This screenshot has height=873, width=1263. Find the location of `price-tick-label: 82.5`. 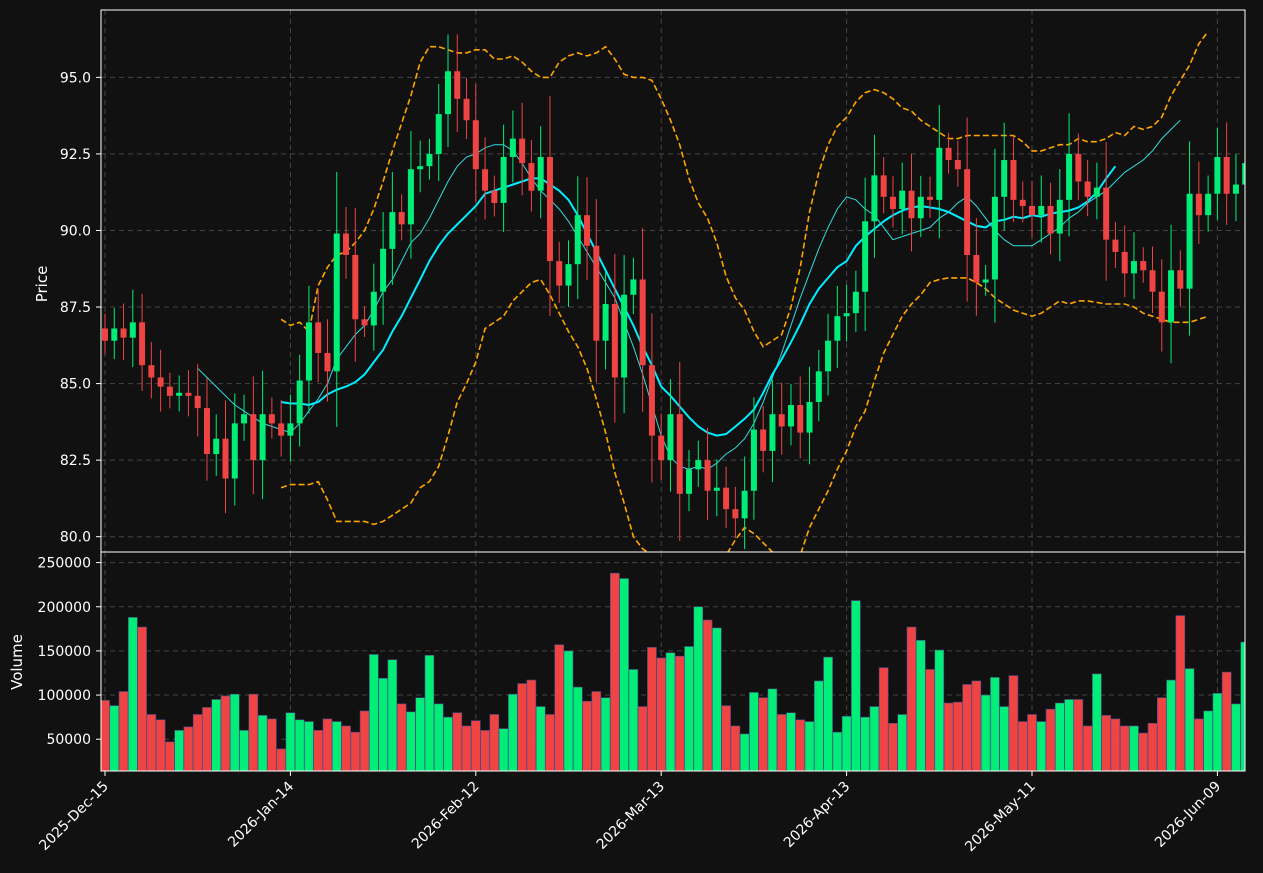

price-tick-label: 82.5 is located at coordinates (75, 461).